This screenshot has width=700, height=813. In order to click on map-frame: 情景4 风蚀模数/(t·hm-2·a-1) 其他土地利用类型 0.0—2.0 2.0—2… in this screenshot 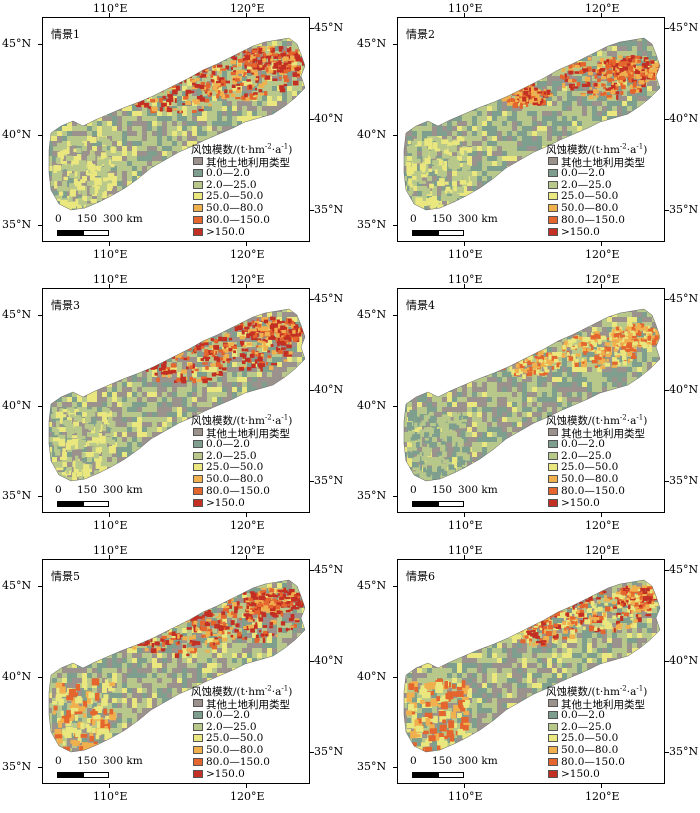, I will do `click(531, 400)`.